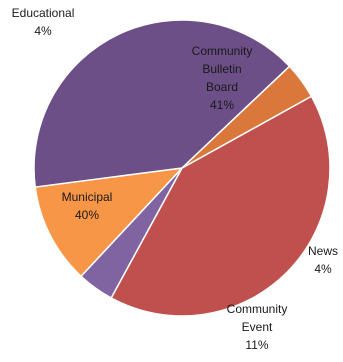 This screenshot has height=362, width=343. I want to click on data-label-category: News, so click(323, 251).